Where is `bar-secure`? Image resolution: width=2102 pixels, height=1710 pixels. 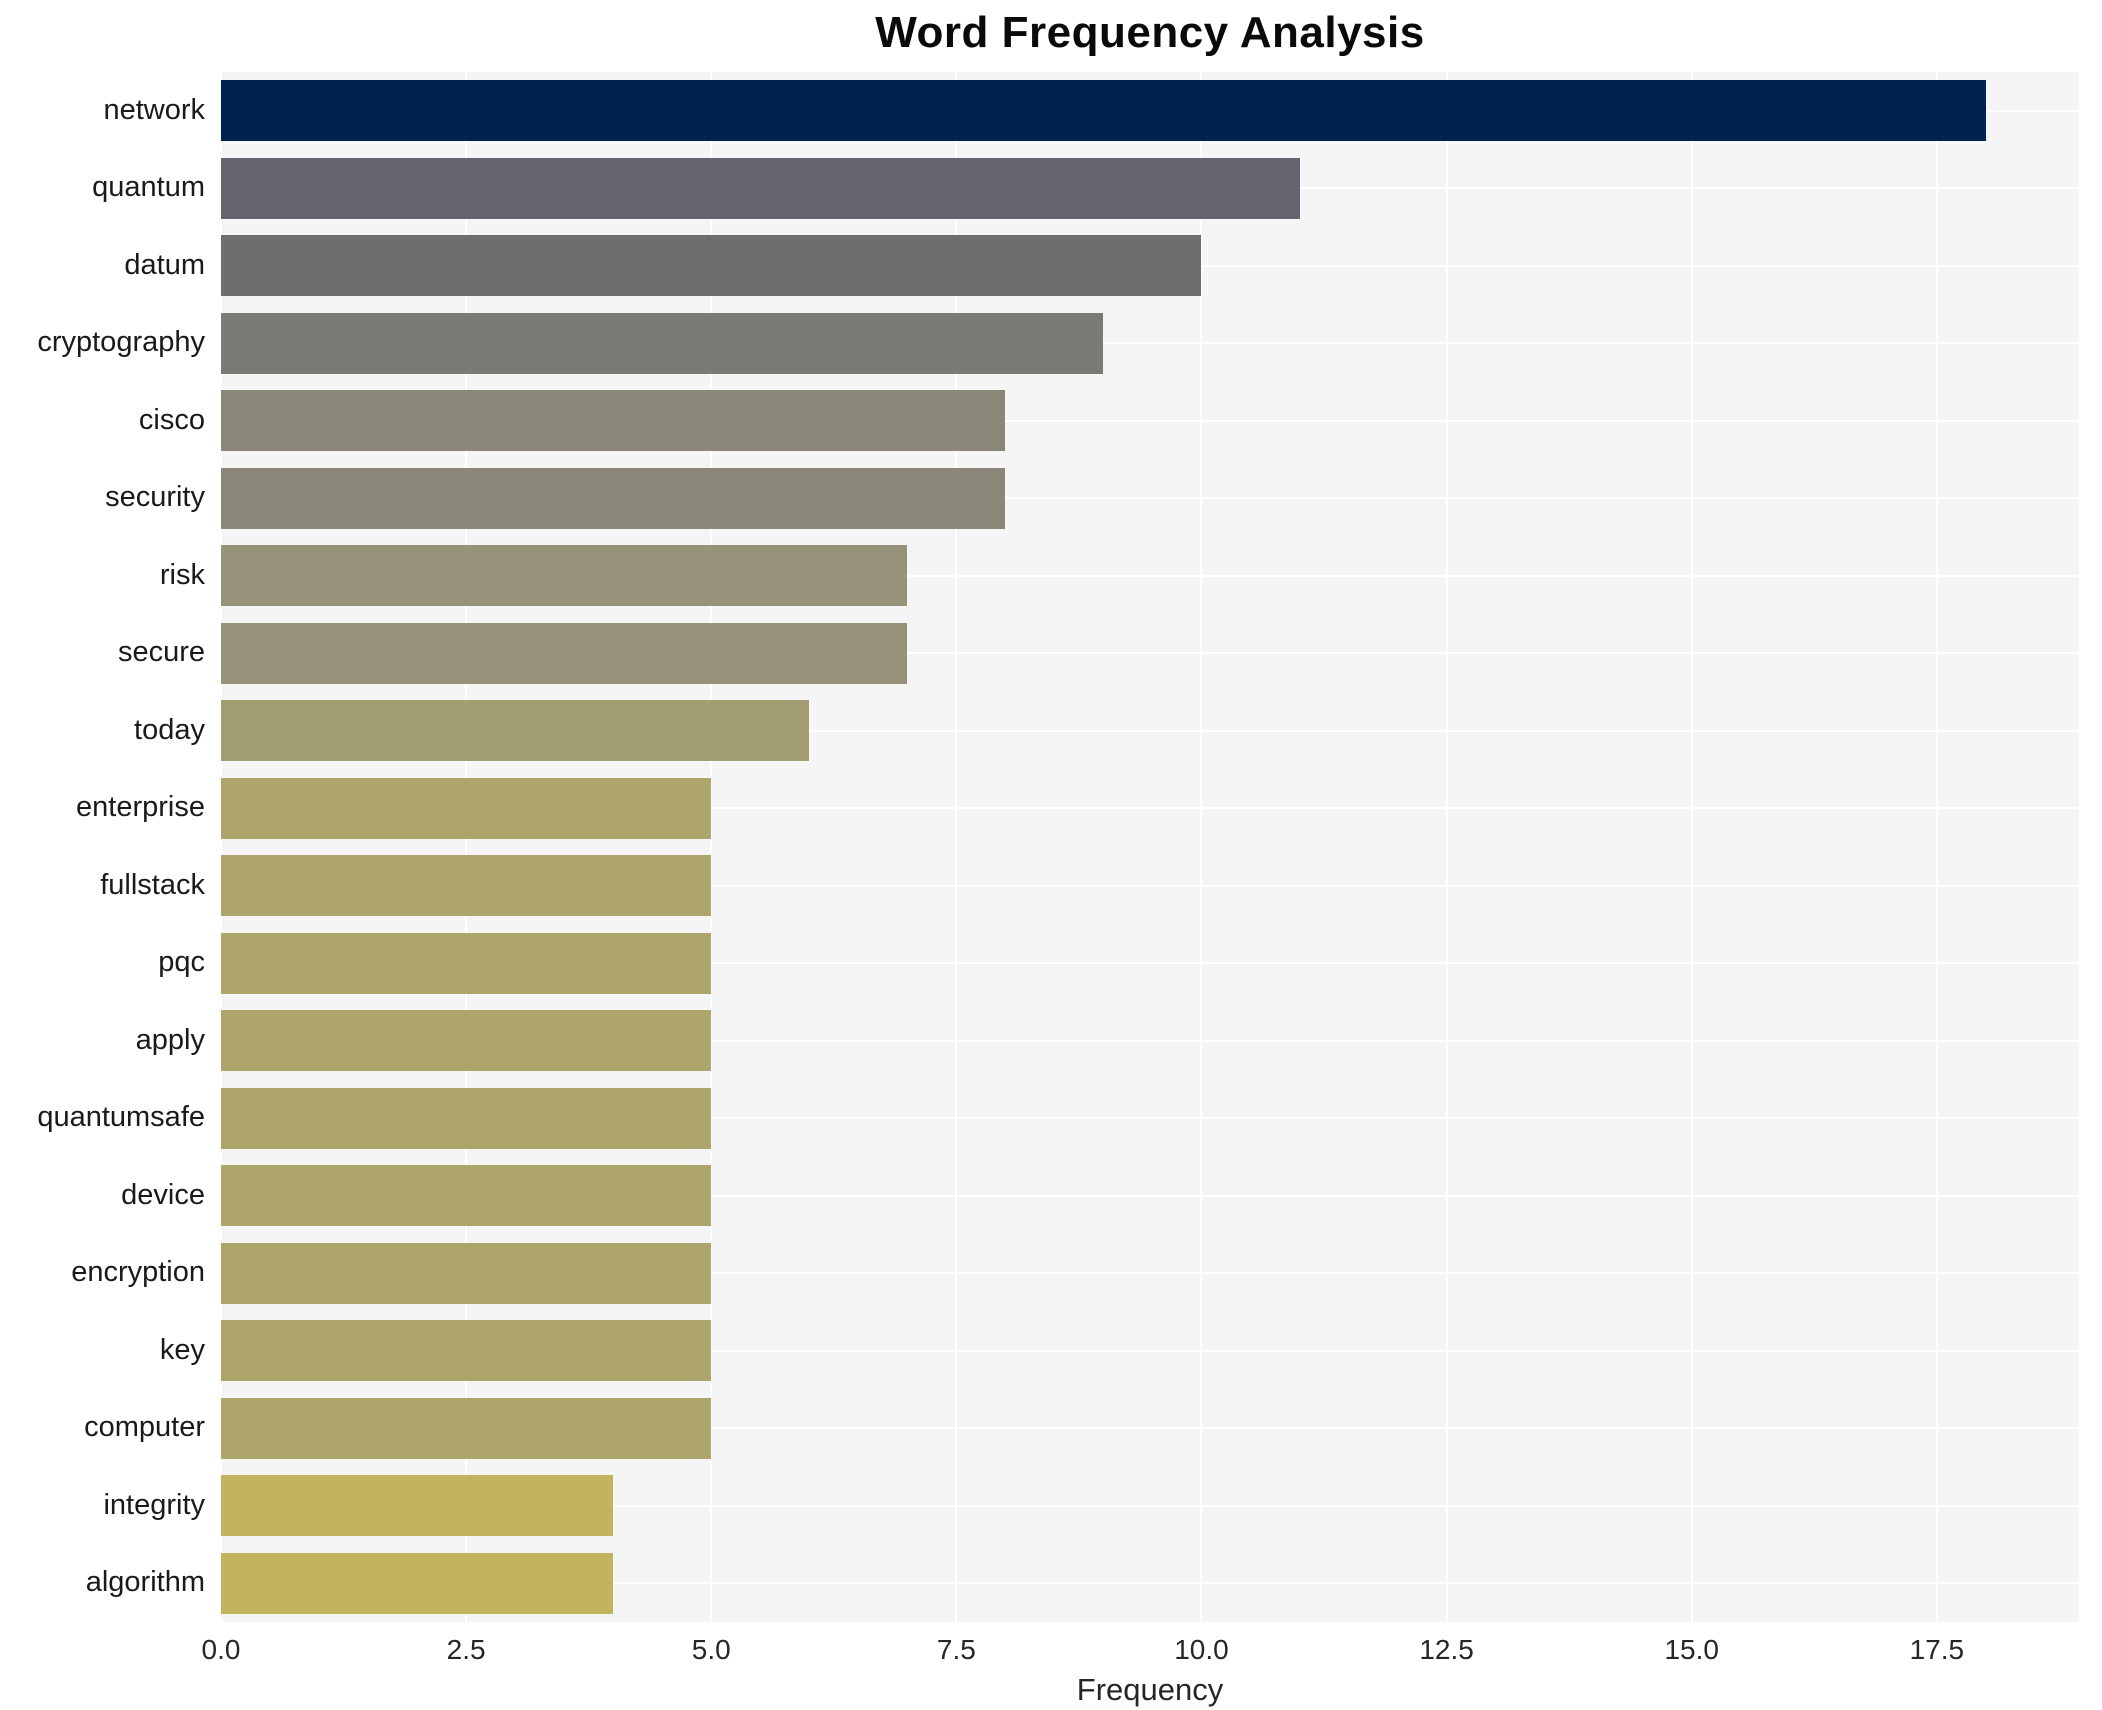
bar-secure is located at coordinates (564, 653).